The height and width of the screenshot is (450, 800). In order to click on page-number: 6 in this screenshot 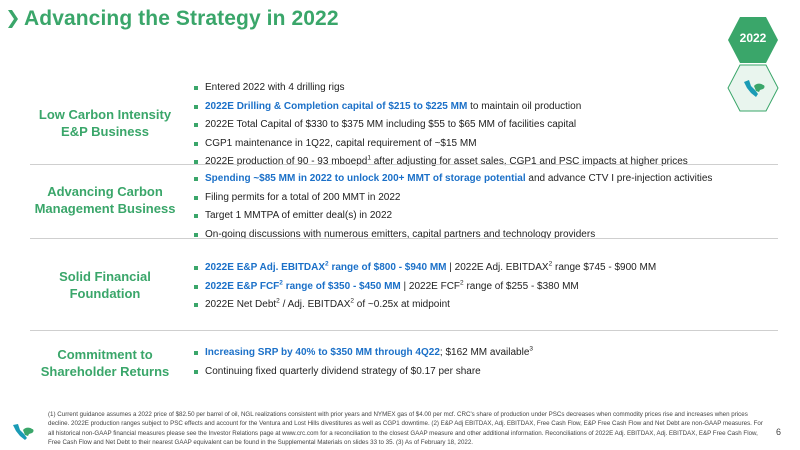, I will do `click(779, 432)`.